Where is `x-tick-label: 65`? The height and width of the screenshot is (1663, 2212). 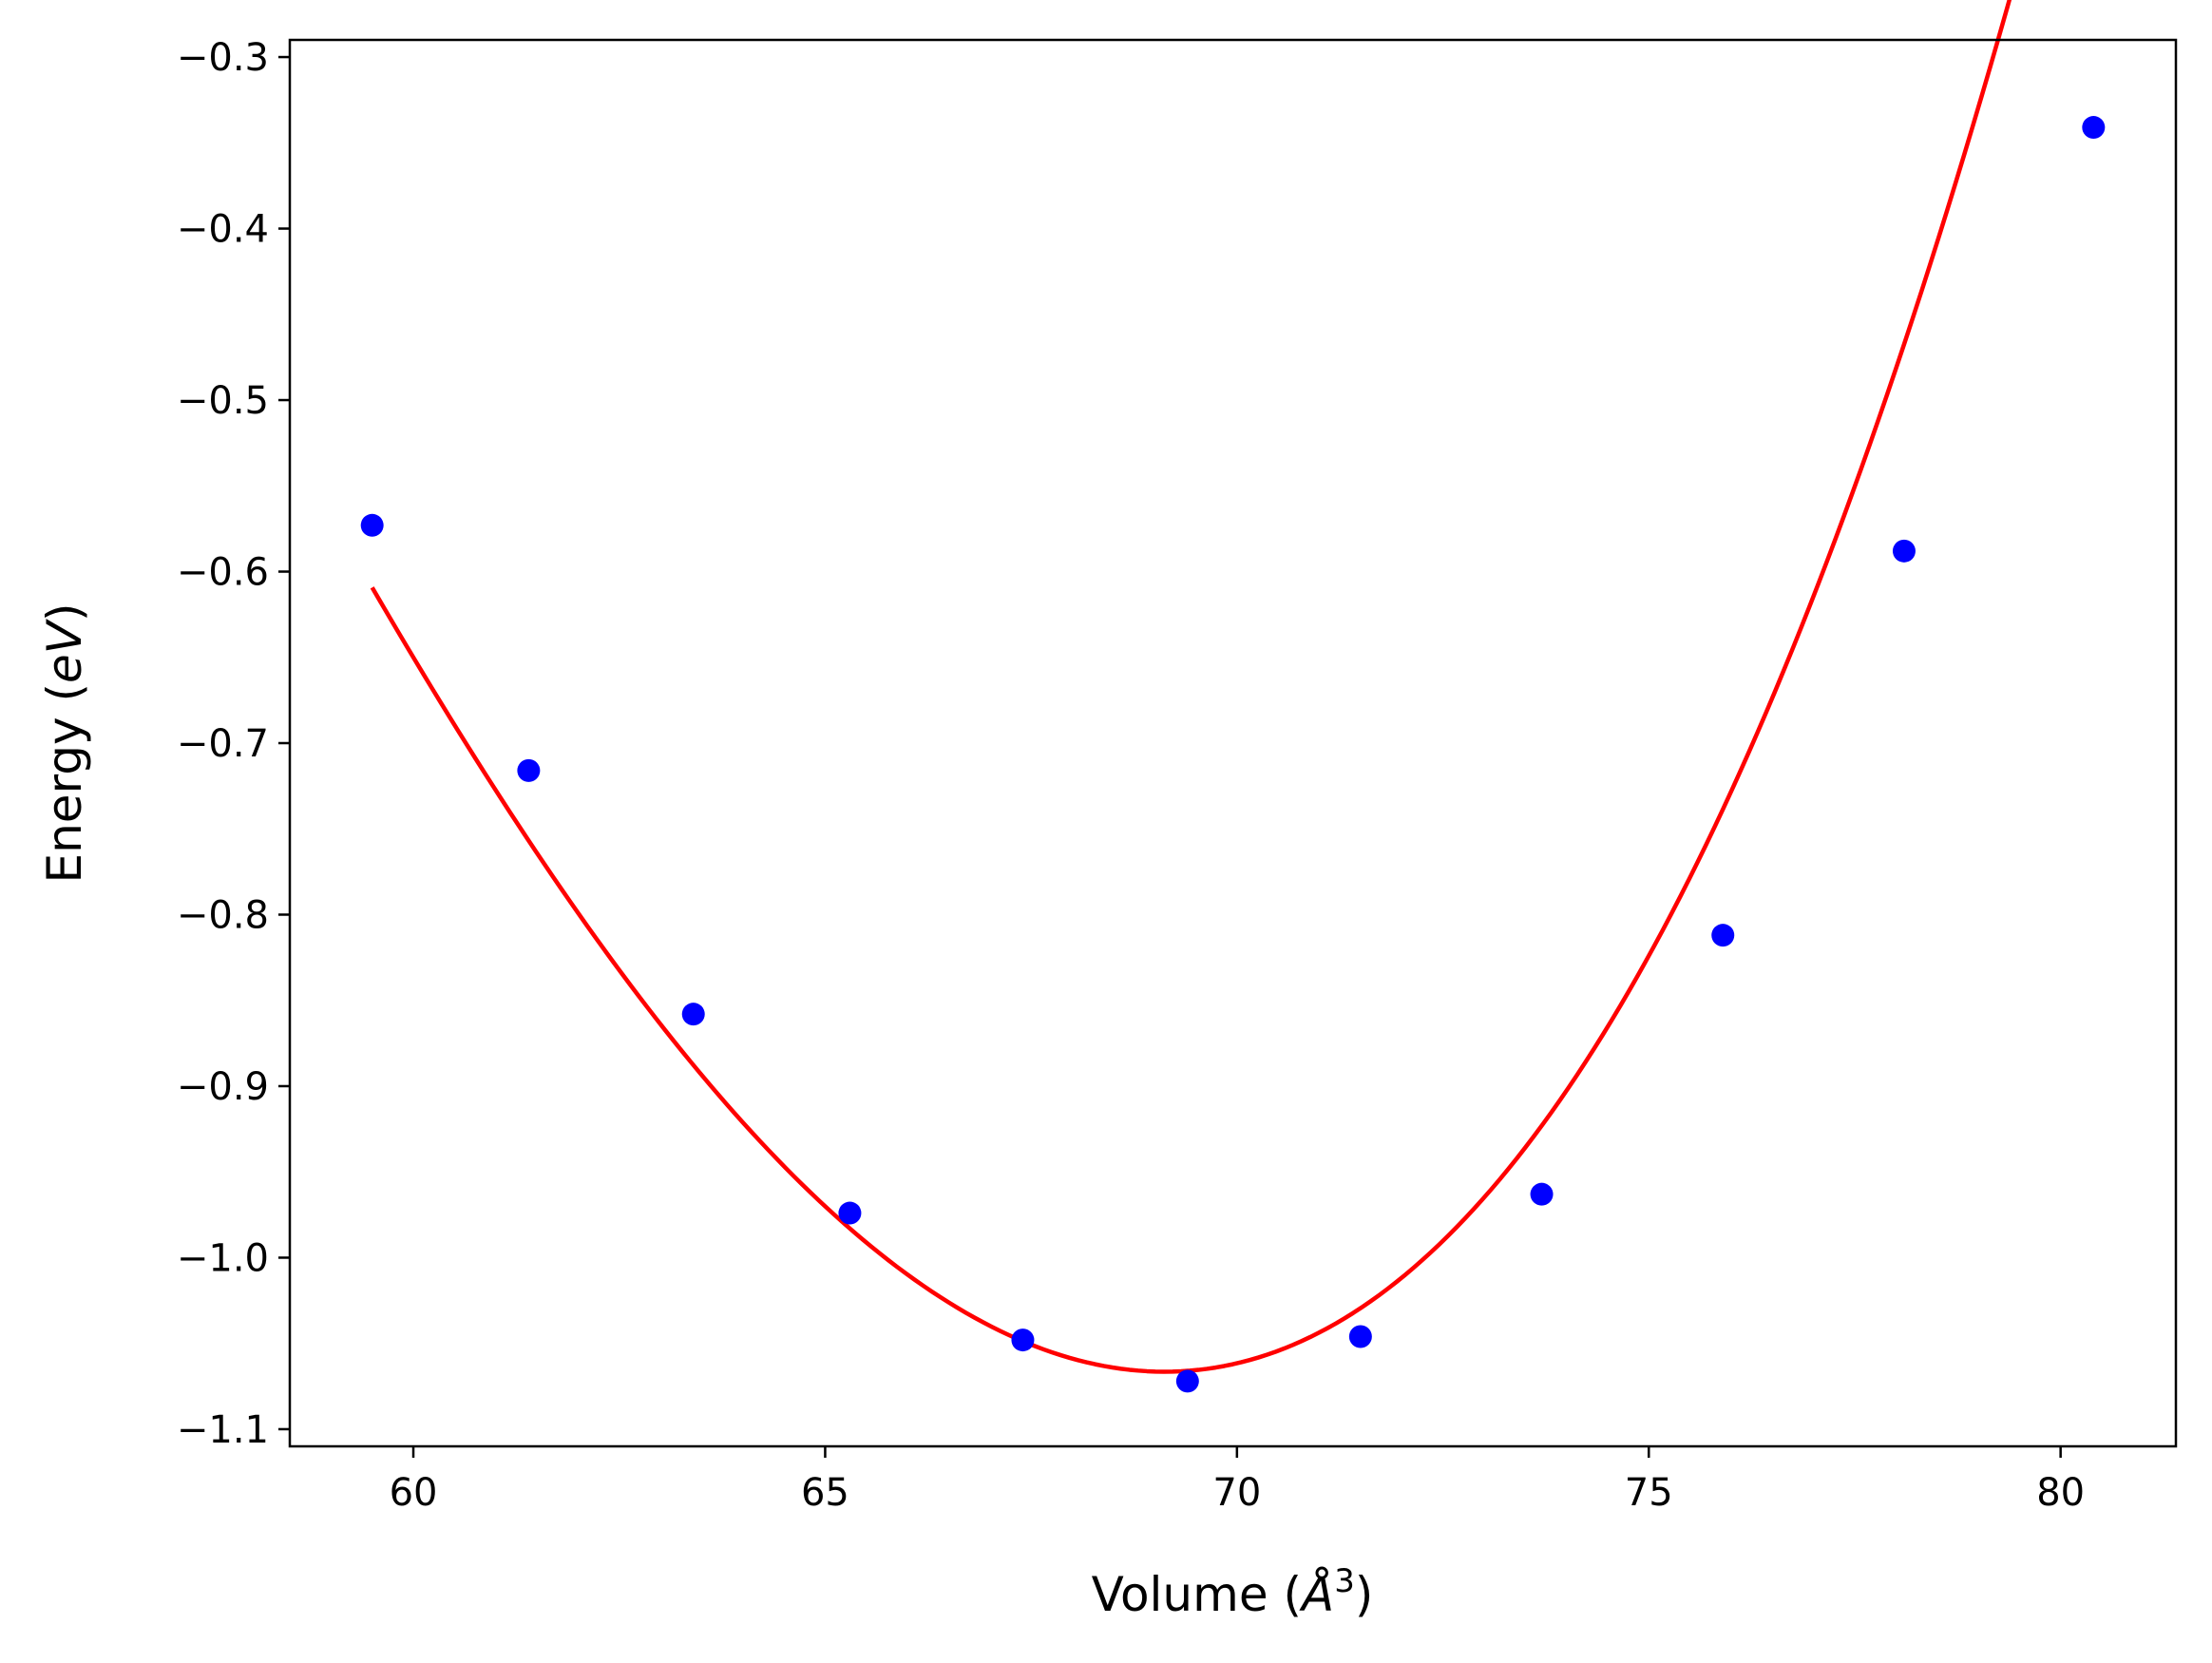 x-tick-label: 65 is located at coordinates (825, 1493).